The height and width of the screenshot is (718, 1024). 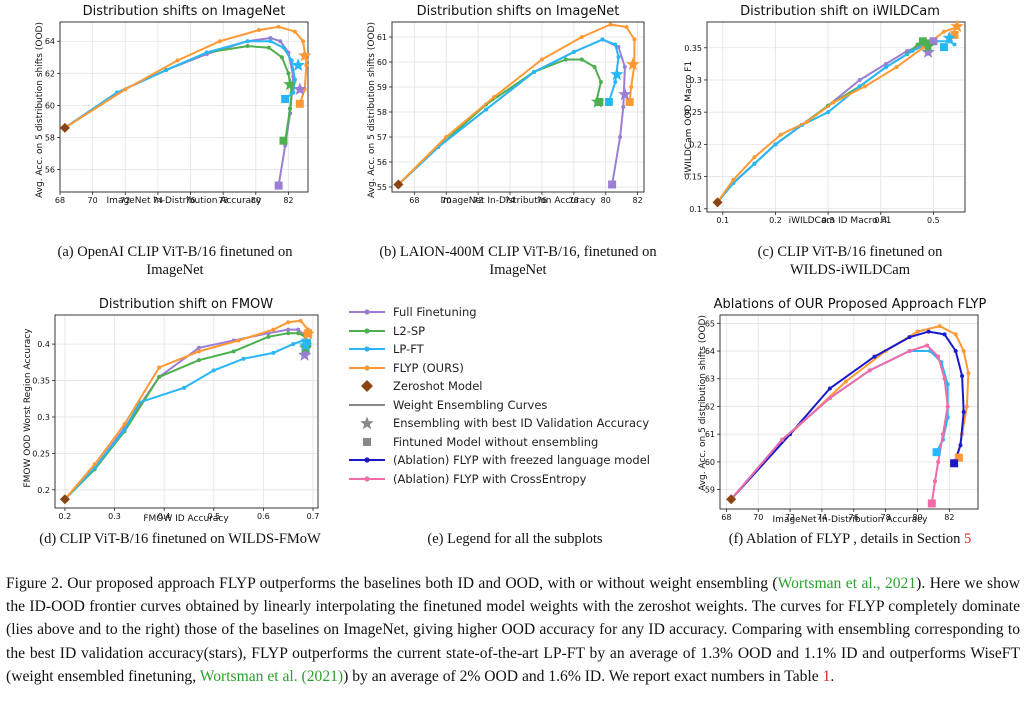 I want to click on x-tick-label: 82, so click(x=288, y=200).